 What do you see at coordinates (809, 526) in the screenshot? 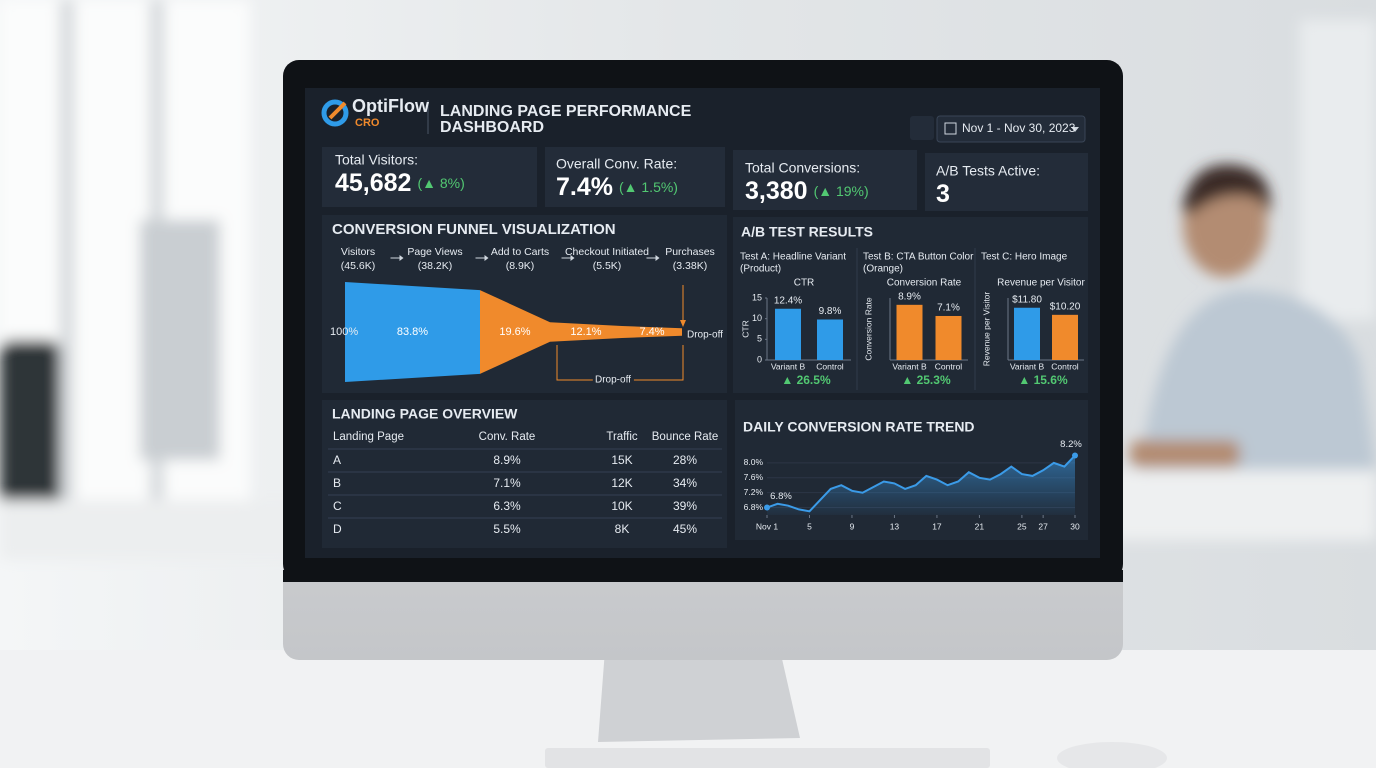
I see `x-tick-label: 5` at bounding box center [809, 526].